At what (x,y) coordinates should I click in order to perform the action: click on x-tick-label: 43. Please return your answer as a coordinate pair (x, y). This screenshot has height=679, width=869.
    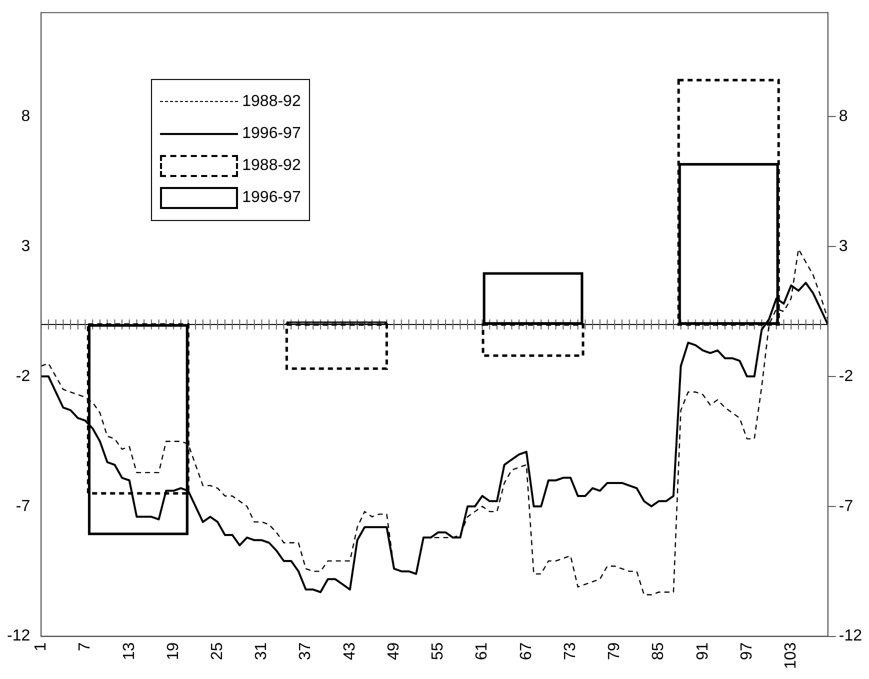
    Looking at the image, I should click on (349, 651).